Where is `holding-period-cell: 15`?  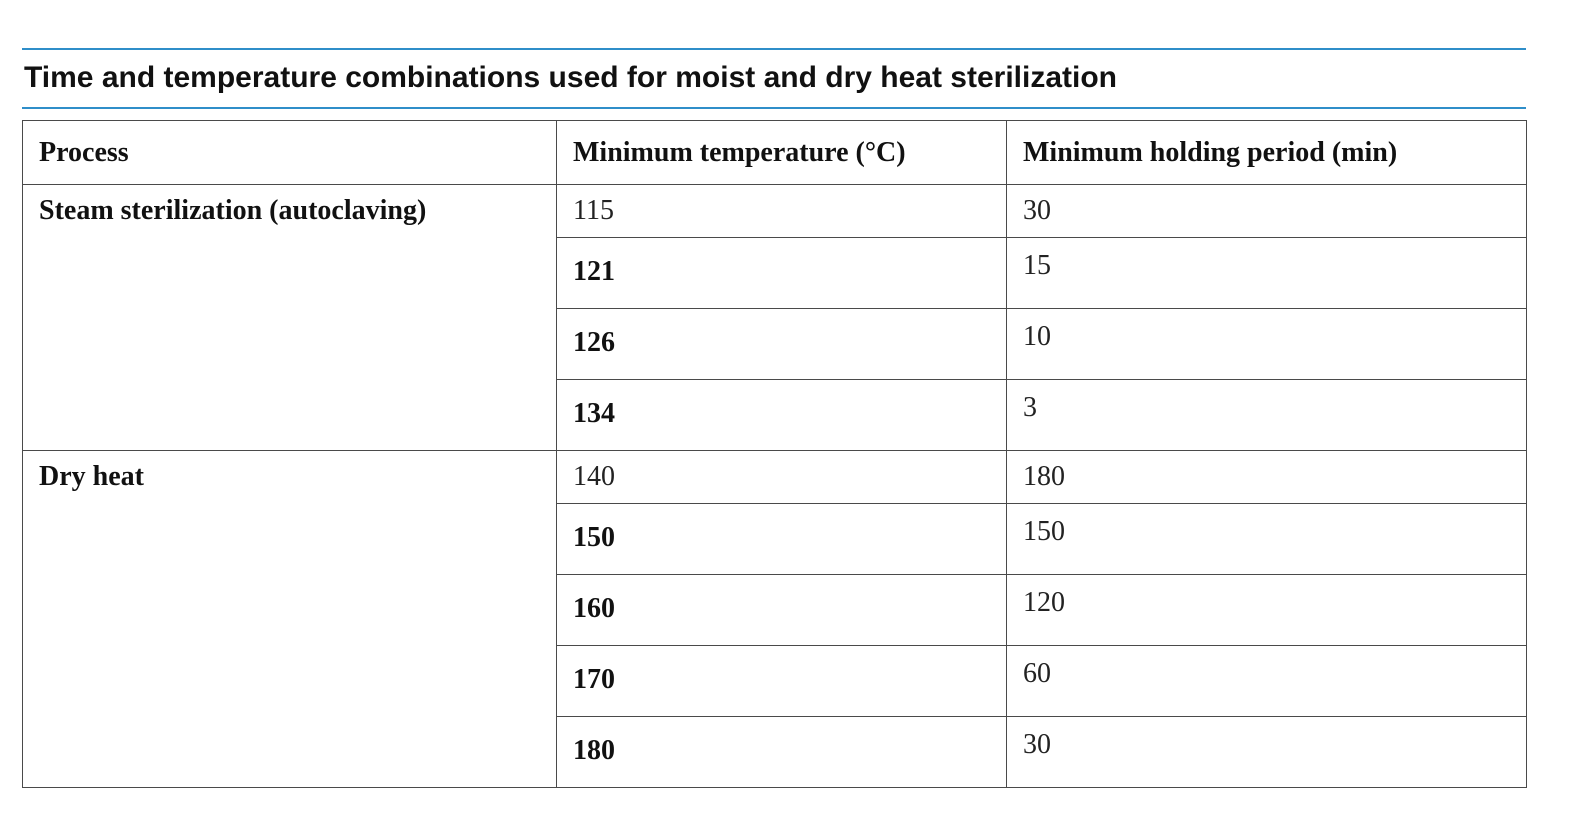 holding-period-cell: 15 is located at coordinates (1266, 273).